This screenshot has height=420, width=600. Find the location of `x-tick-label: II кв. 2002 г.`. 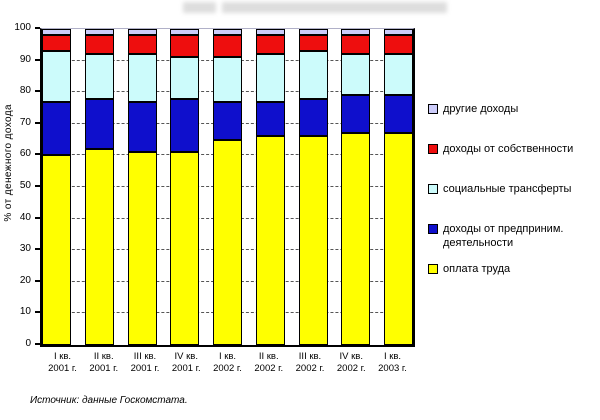

x-tick-label: II кв. 2002 г. is located at coordinates (269, 362).